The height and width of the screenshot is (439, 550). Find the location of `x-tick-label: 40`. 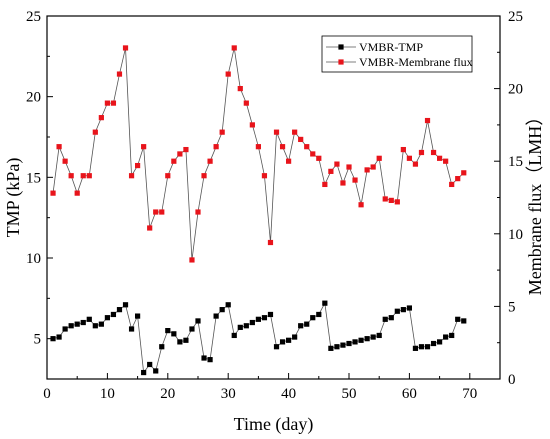

x-tick-label: 40 is located at coordinates (288, 394).